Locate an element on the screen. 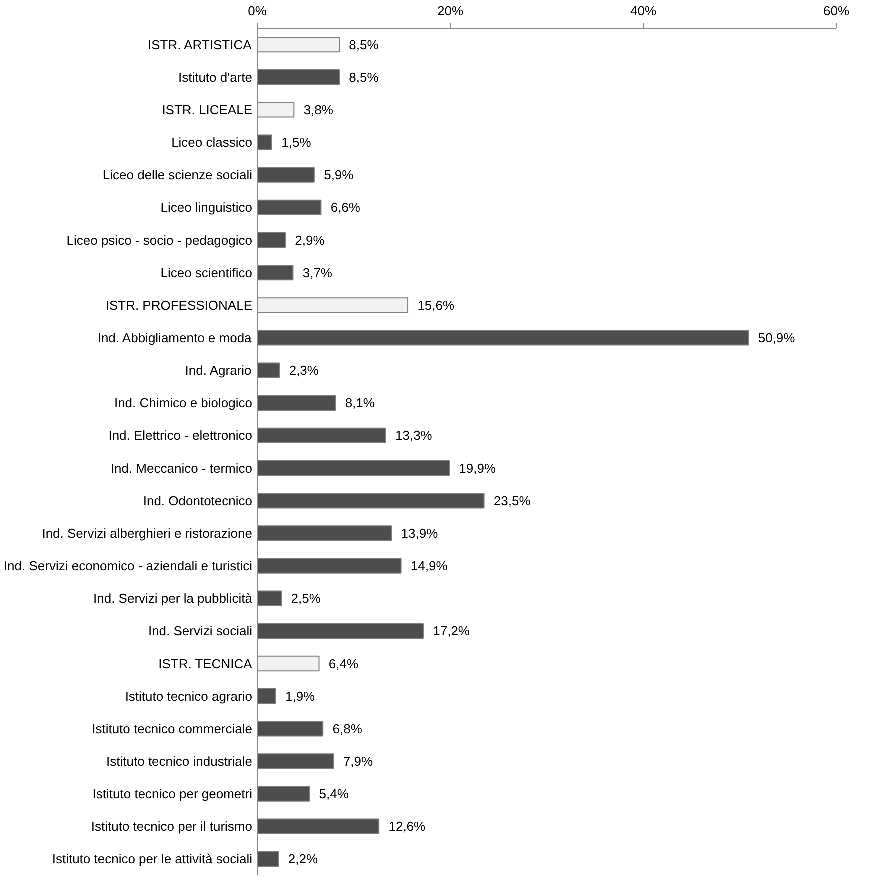  data-label: 13,9% is located at coordinates (420, 533).